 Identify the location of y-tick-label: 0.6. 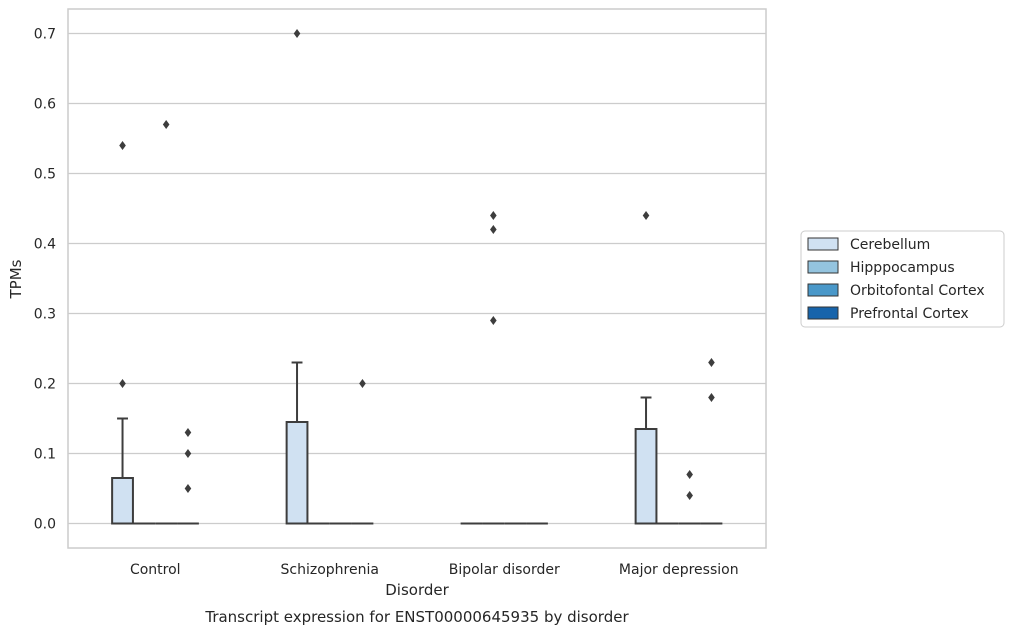
(45, 105).